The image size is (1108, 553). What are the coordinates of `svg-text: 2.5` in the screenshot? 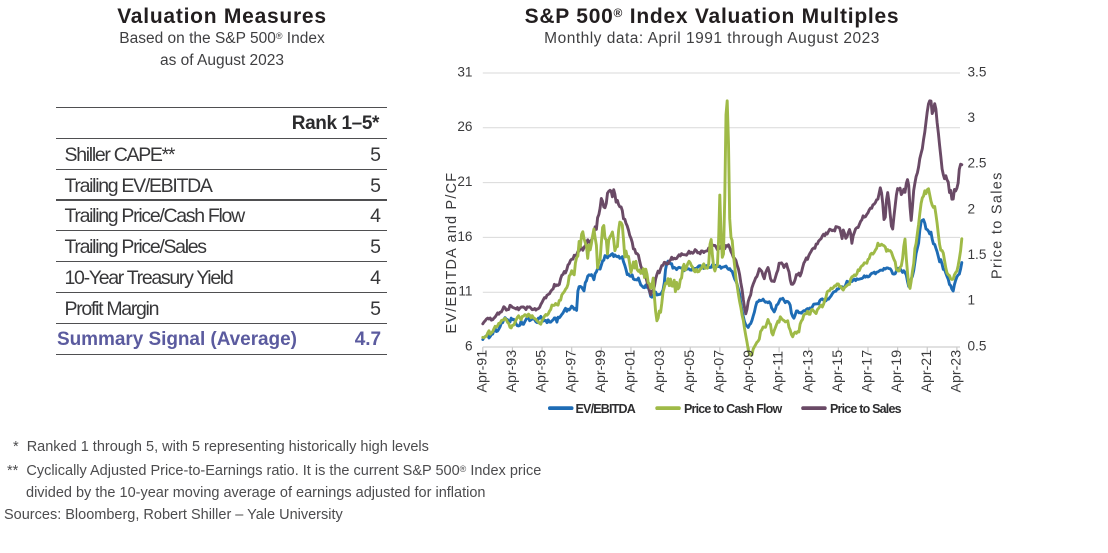 It's located at (977, 163).